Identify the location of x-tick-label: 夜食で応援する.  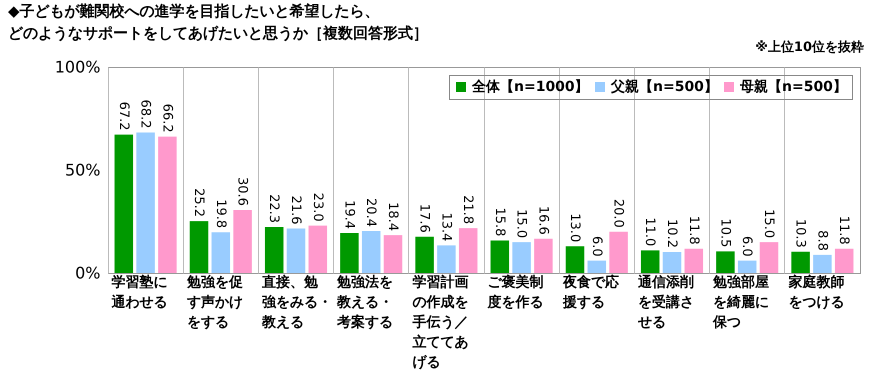
(590, 292).